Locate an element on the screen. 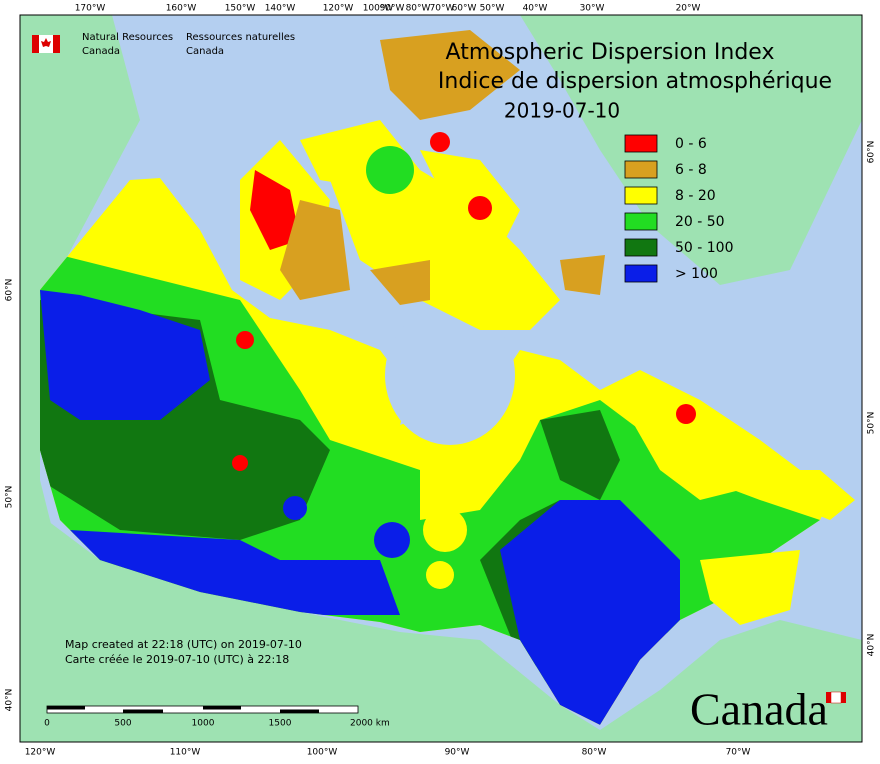 The image size is (880, 764). title: Indice de dispersion atmosphérique is located at coordinates (635, 81).